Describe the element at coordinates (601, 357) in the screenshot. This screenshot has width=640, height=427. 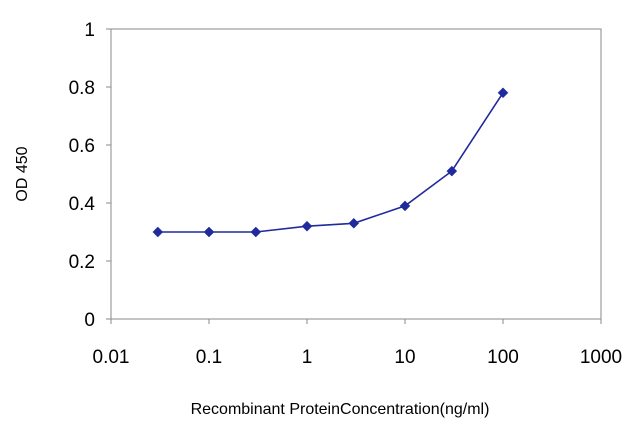
I see `x-tick-label: 1000` at that location.